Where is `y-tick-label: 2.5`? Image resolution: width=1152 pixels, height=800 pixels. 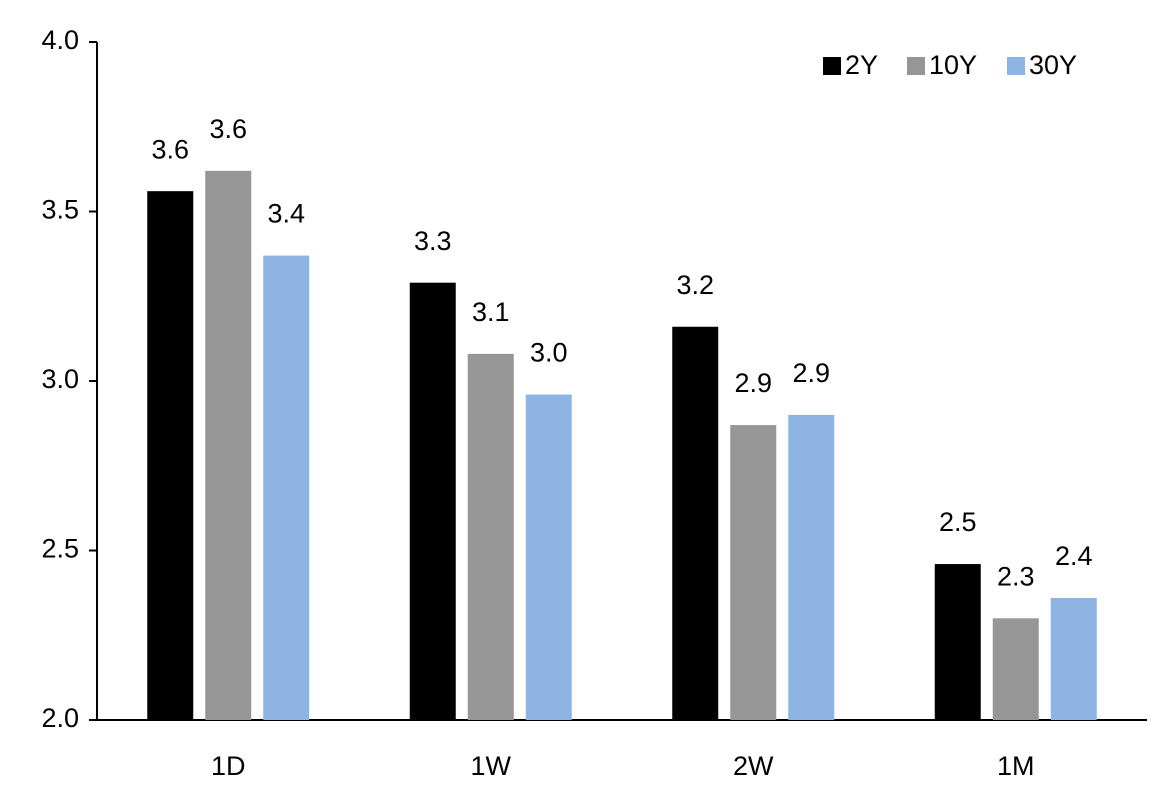 y-tick-label: 2.5 is located at coordinates (60, 549).